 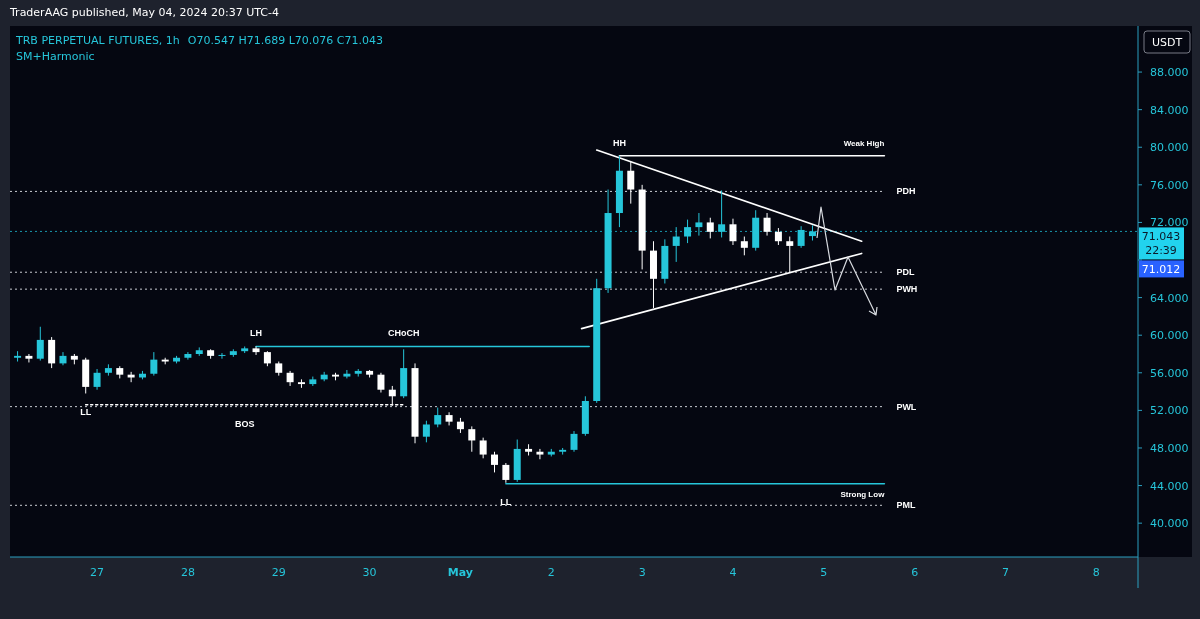 I want to click on x-tick-label: 30, so click(x=369, y=572).